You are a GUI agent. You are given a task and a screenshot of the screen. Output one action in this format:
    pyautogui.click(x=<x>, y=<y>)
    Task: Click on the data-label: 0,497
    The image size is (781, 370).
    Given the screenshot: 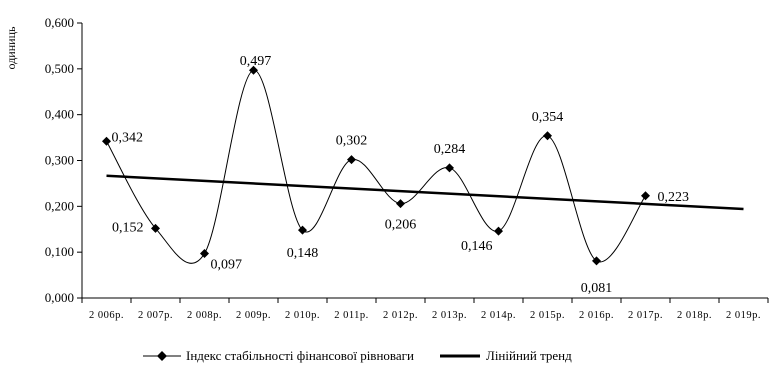 What is the action you would take?
    pyautogui.click(x=256, y=61)
    